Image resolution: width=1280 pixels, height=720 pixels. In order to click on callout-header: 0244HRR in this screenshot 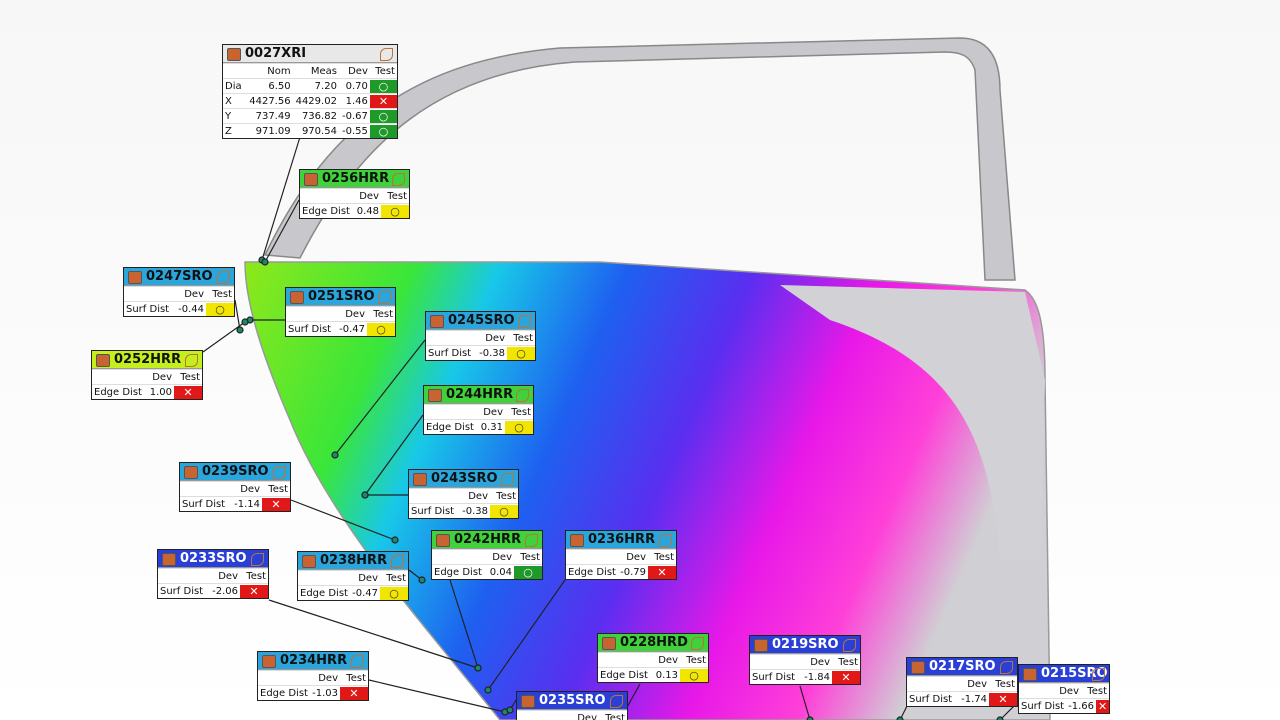, I will do `click(478, 395)`.